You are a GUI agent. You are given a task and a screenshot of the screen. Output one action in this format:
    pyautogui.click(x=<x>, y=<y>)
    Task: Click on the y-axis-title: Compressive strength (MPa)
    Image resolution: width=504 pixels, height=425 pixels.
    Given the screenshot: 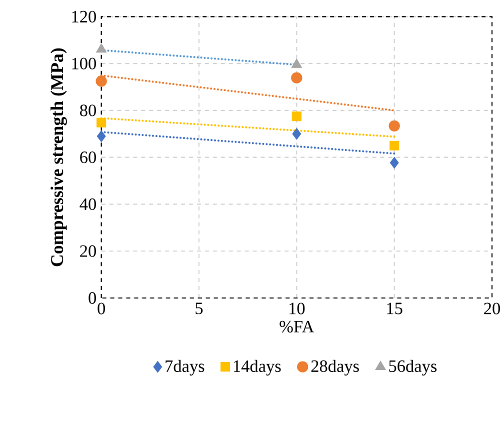 What is the action you would take?
    pyautogui.click(x=58, y=157)
    